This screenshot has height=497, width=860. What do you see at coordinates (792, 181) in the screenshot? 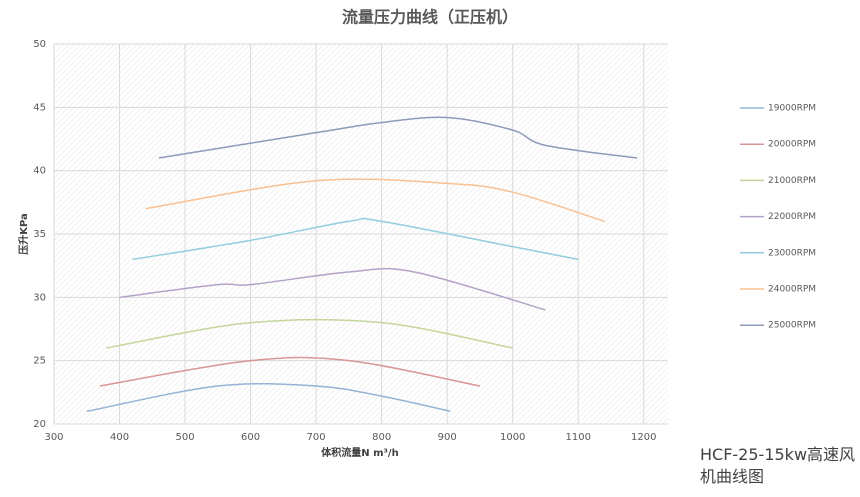
I see `legend-label: 21000RPM` at bounding box center [792, 181].